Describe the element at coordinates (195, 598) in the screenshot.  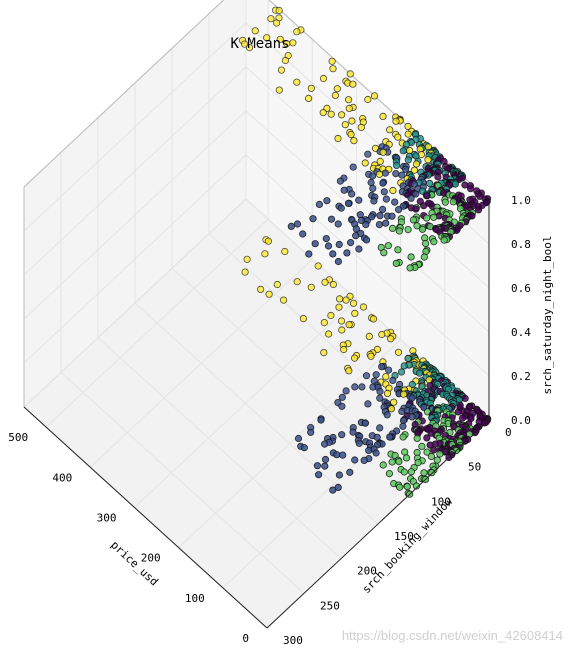
I see `x-tick-label: 100` at that location.